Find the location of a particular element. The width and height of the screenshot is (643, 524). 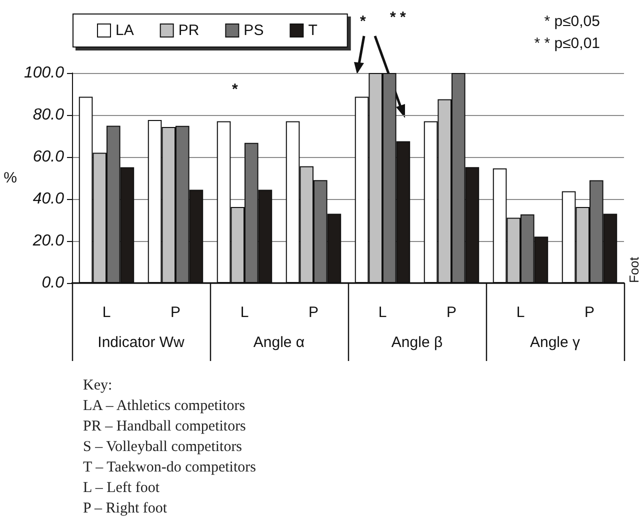

y-tick-label: 40.0 is located at coordinates (48, 199).